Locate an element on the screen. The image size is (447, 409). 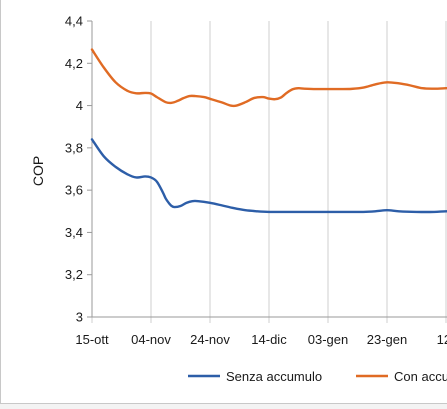
series-line-con-accumulo is located at coordinates (268, 78).